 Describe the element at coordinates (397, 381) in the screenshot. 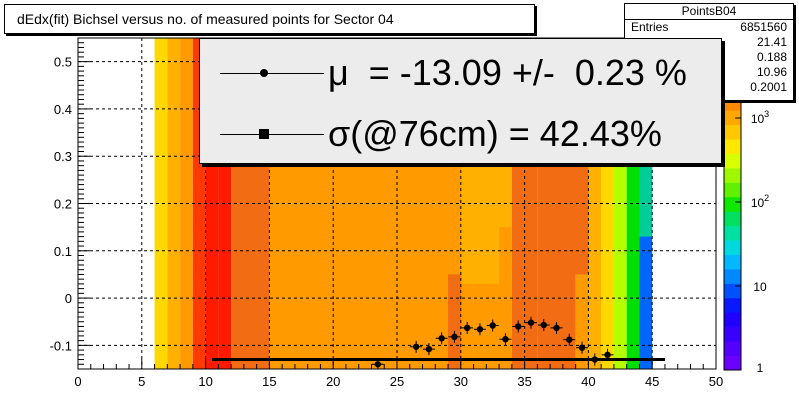

I see `x-tick-label: 25` at that location.